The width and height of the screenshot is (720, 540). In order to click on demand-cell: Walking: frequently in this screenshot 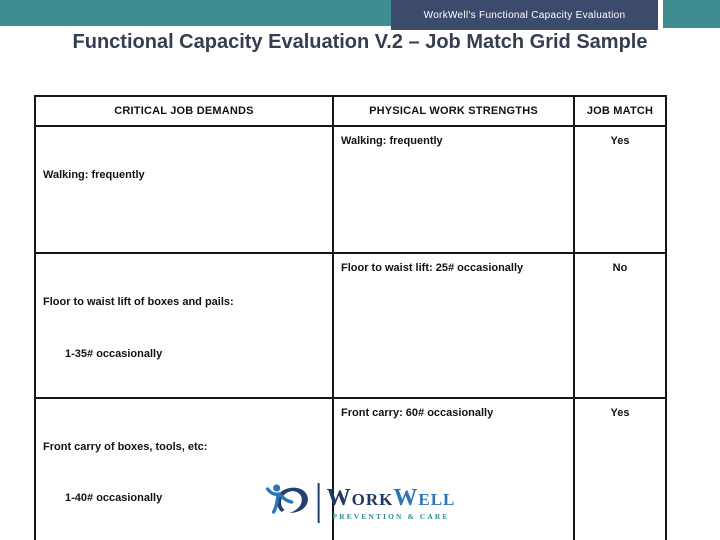, I will do `click(184, 189)`.